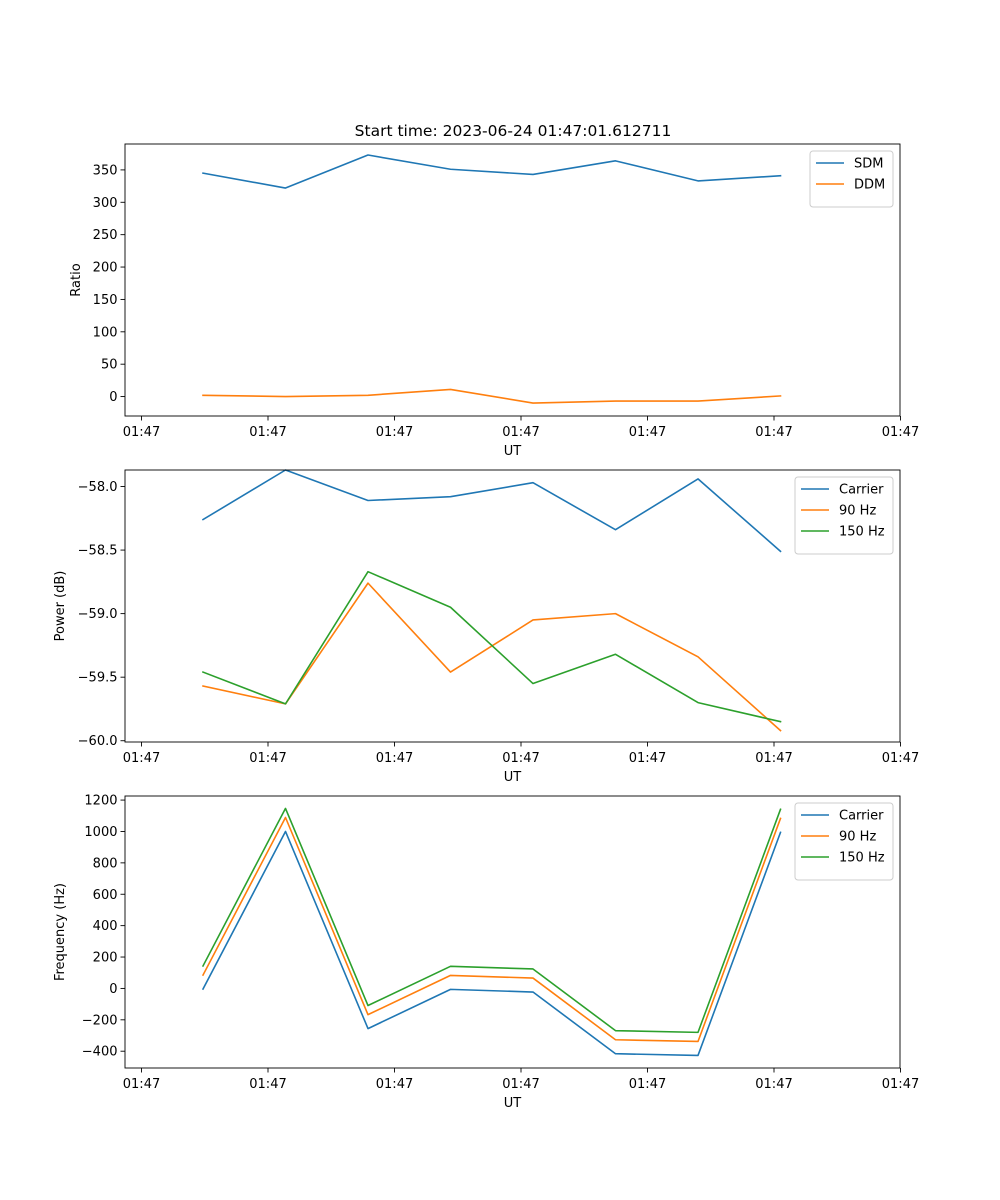 This screenshot has width=1000, height=1200. What do you see at coordinates (105, 332) in the screenshot?
I see `y-tick-label: 100` at bounding box center [105, 332].